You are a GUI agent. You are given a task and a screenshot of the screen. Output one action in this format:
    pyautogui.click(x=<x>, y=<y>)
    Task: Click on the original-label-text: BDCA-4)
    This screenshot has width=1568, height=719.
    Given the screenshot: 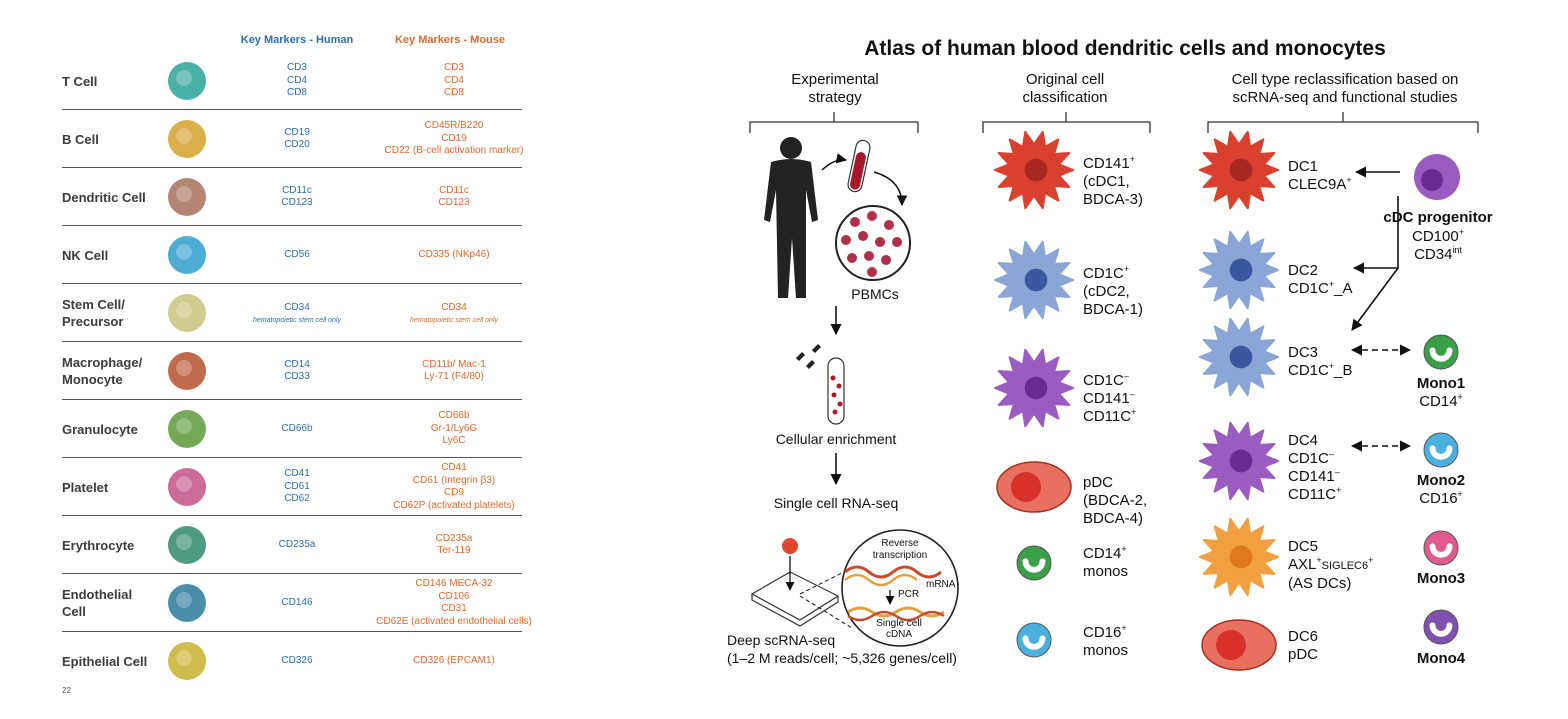 What is the action you would take?
    pyautogui.click(x=1113, y=518)
    